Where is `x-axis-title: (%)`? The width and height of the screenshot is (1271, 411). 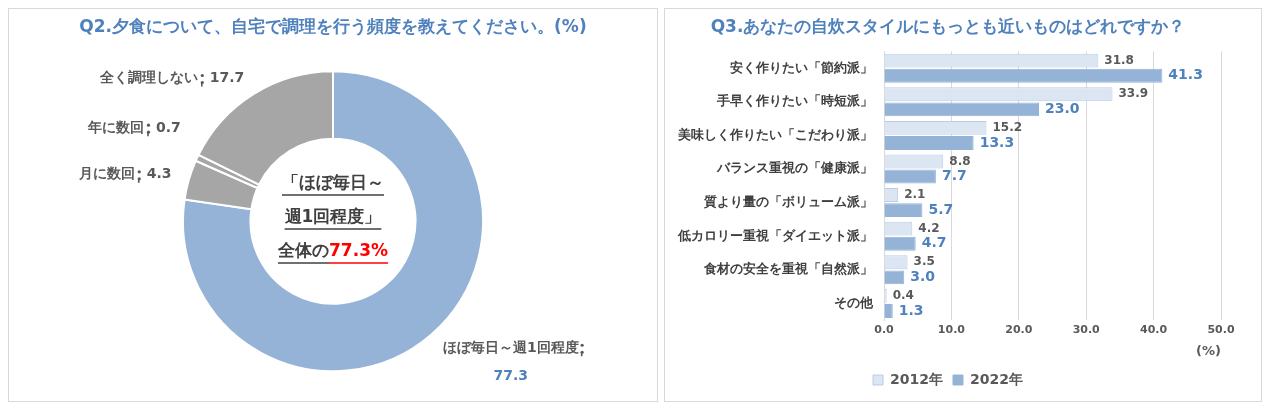
x-axis-title: (%) is located at coordinates (1208, 350).